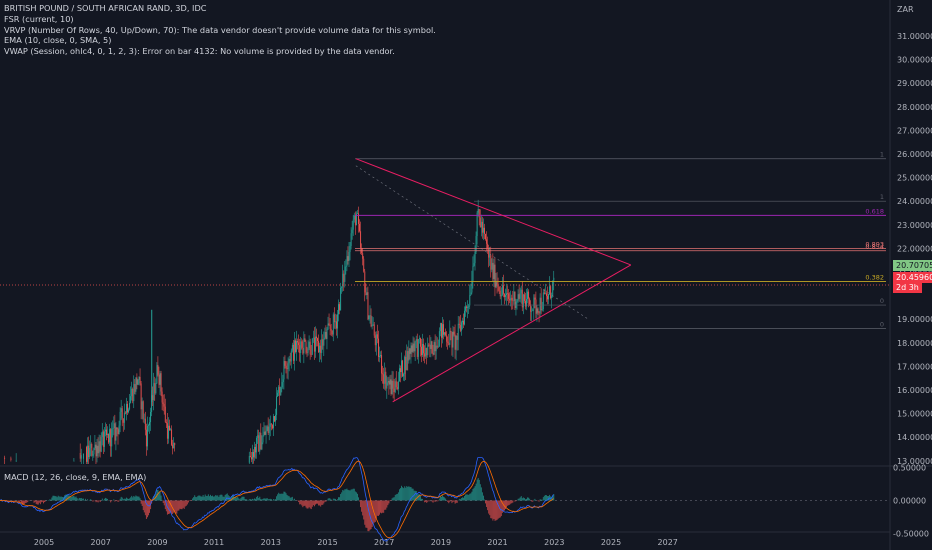  What do you see at coordinates (912, 265) in the screenshot?
I see `last-price-tag: 20.70705` at bounding box center [912, 265].